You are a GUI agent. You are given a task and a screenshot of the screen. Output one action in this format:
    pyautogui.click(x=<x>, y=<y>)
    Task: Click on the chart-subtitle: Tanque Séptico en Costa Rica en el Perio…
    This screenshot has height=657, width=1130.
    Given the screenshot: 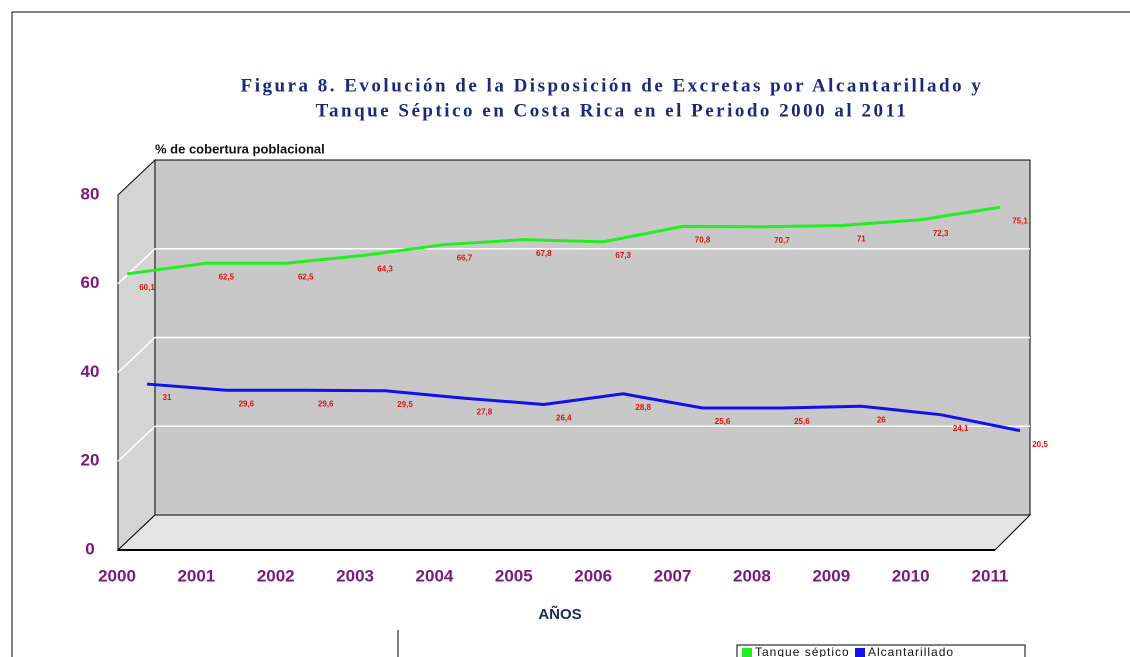 What is the action you would take?
    pyautogui.click(x=612, y=110)
    